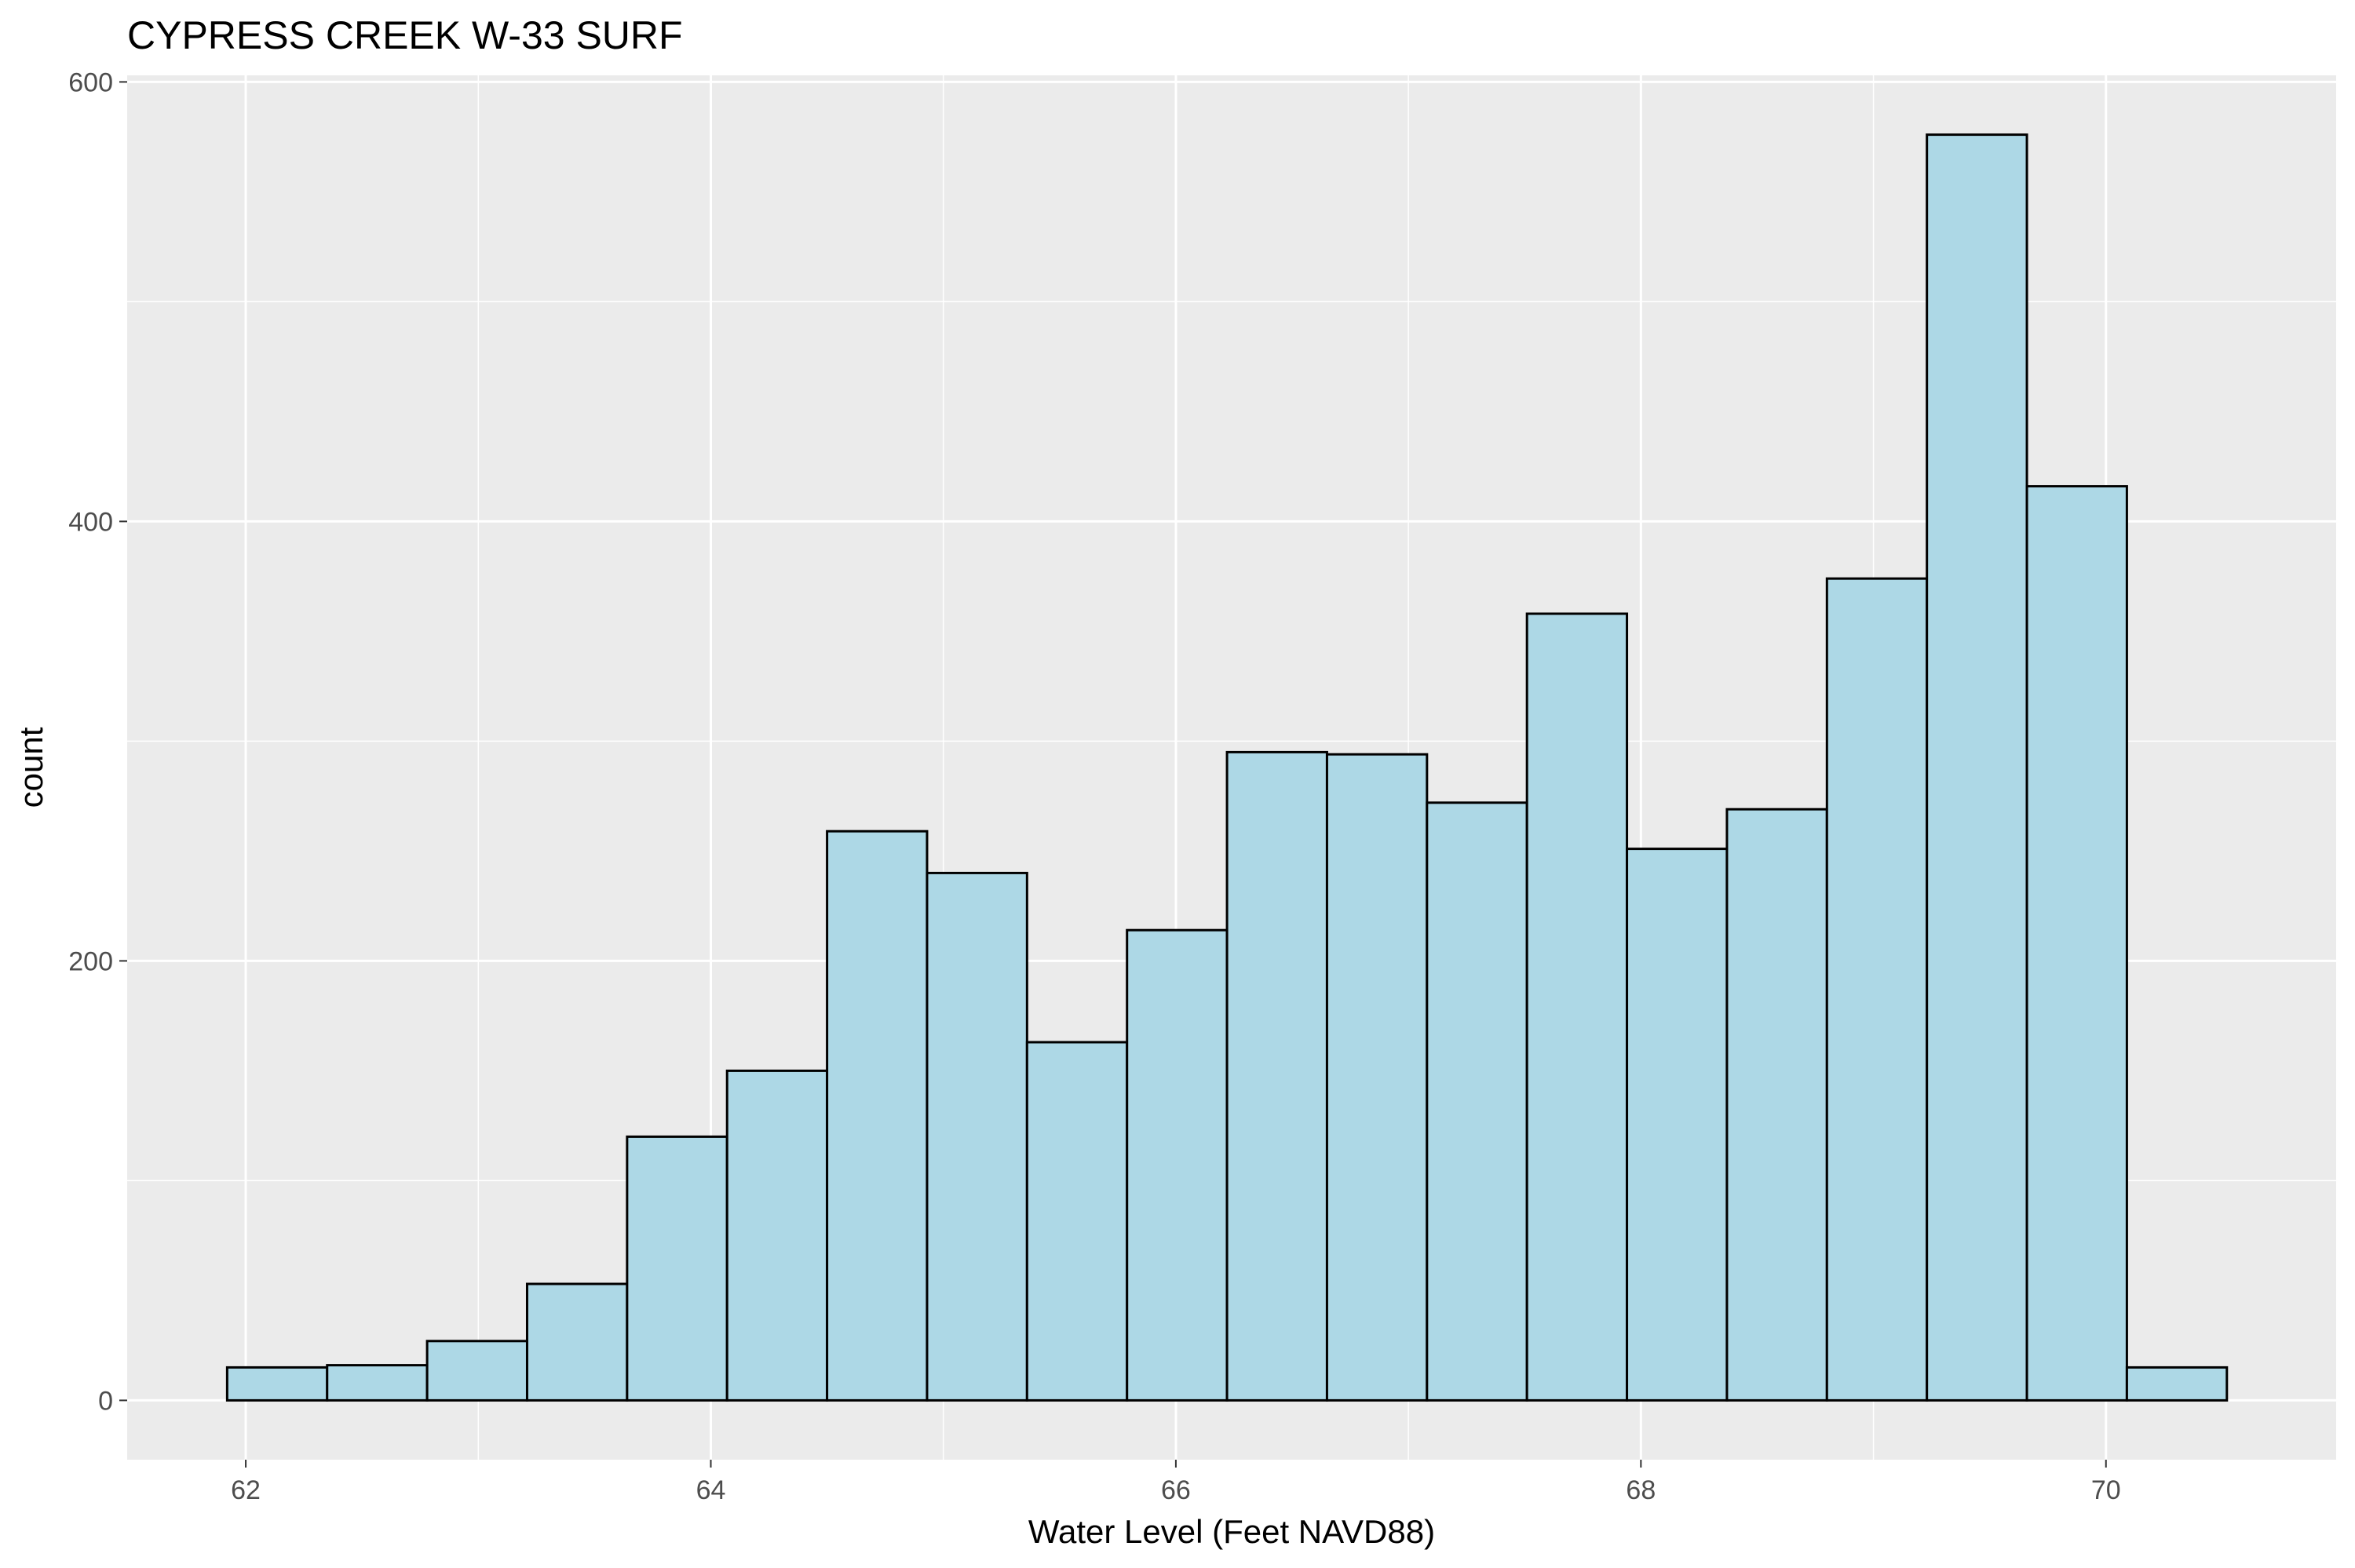 The image size is (2355, 1568). What do you see at coordinates (2106, 1490) in the screenshot?
I see `x-tick-label: 70` at bounding box center [2106, 1490].